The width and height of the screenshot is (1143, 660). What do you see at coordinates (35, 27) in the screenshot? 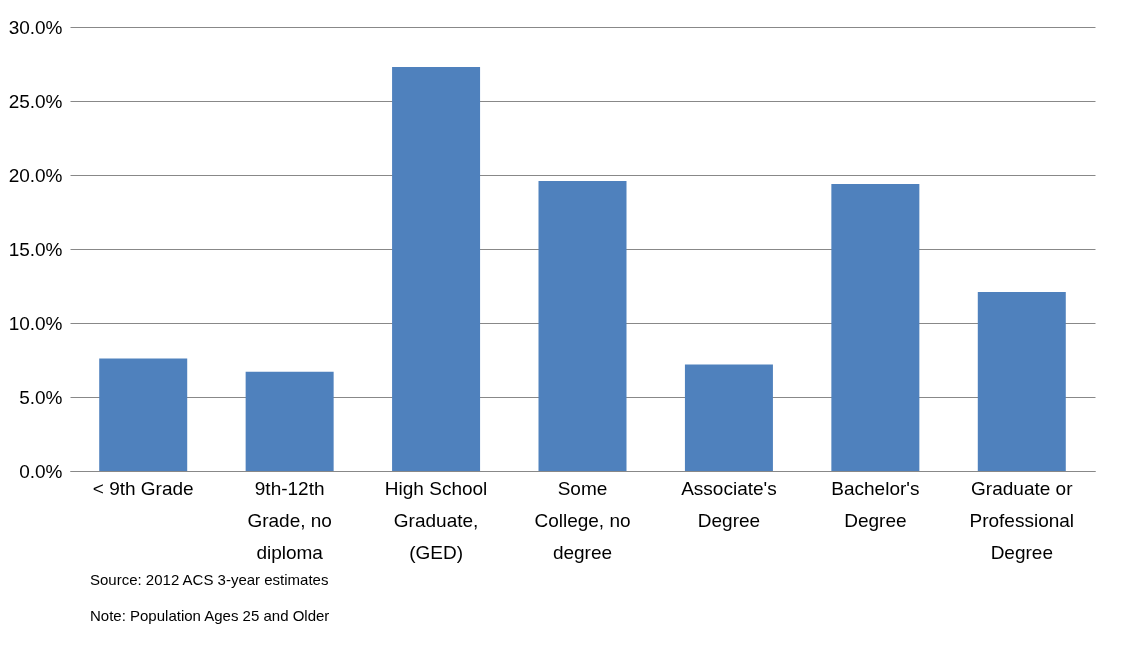
I see `y-tick-label: 30.0%` at bounding box center [35, 27].